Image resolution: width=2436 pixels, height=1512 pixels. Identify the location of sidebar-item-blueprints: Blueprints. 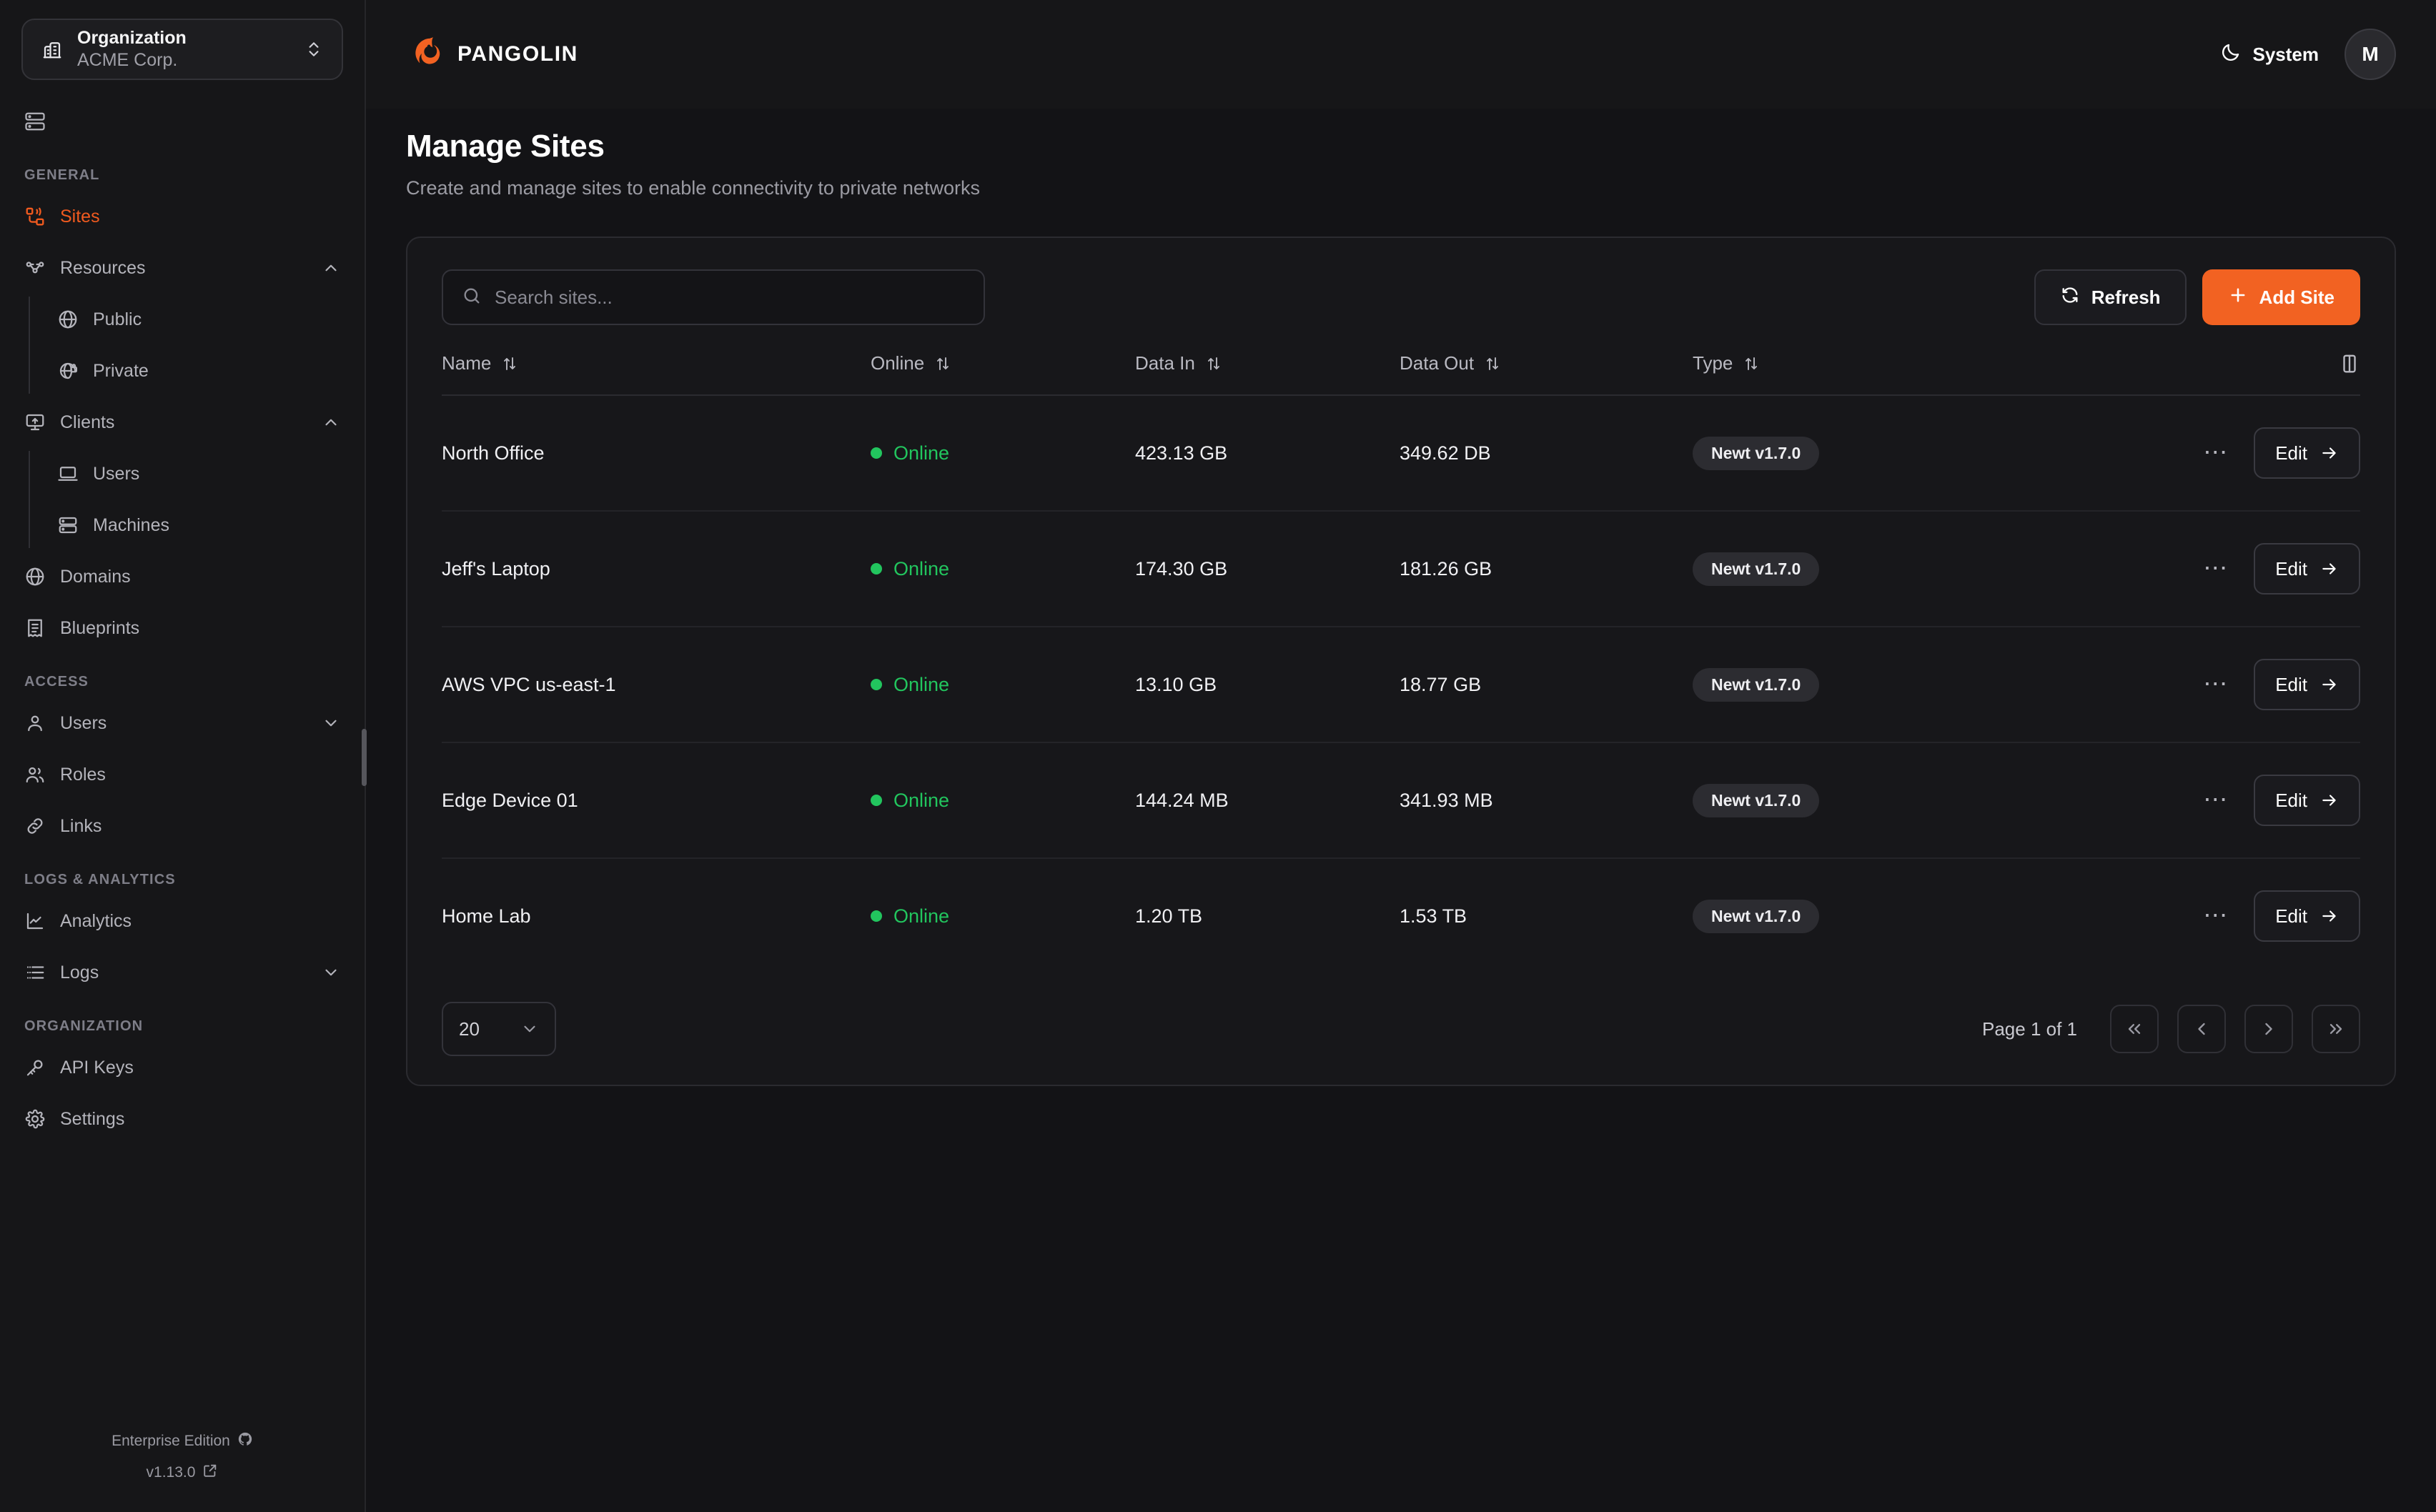
(182, 628).